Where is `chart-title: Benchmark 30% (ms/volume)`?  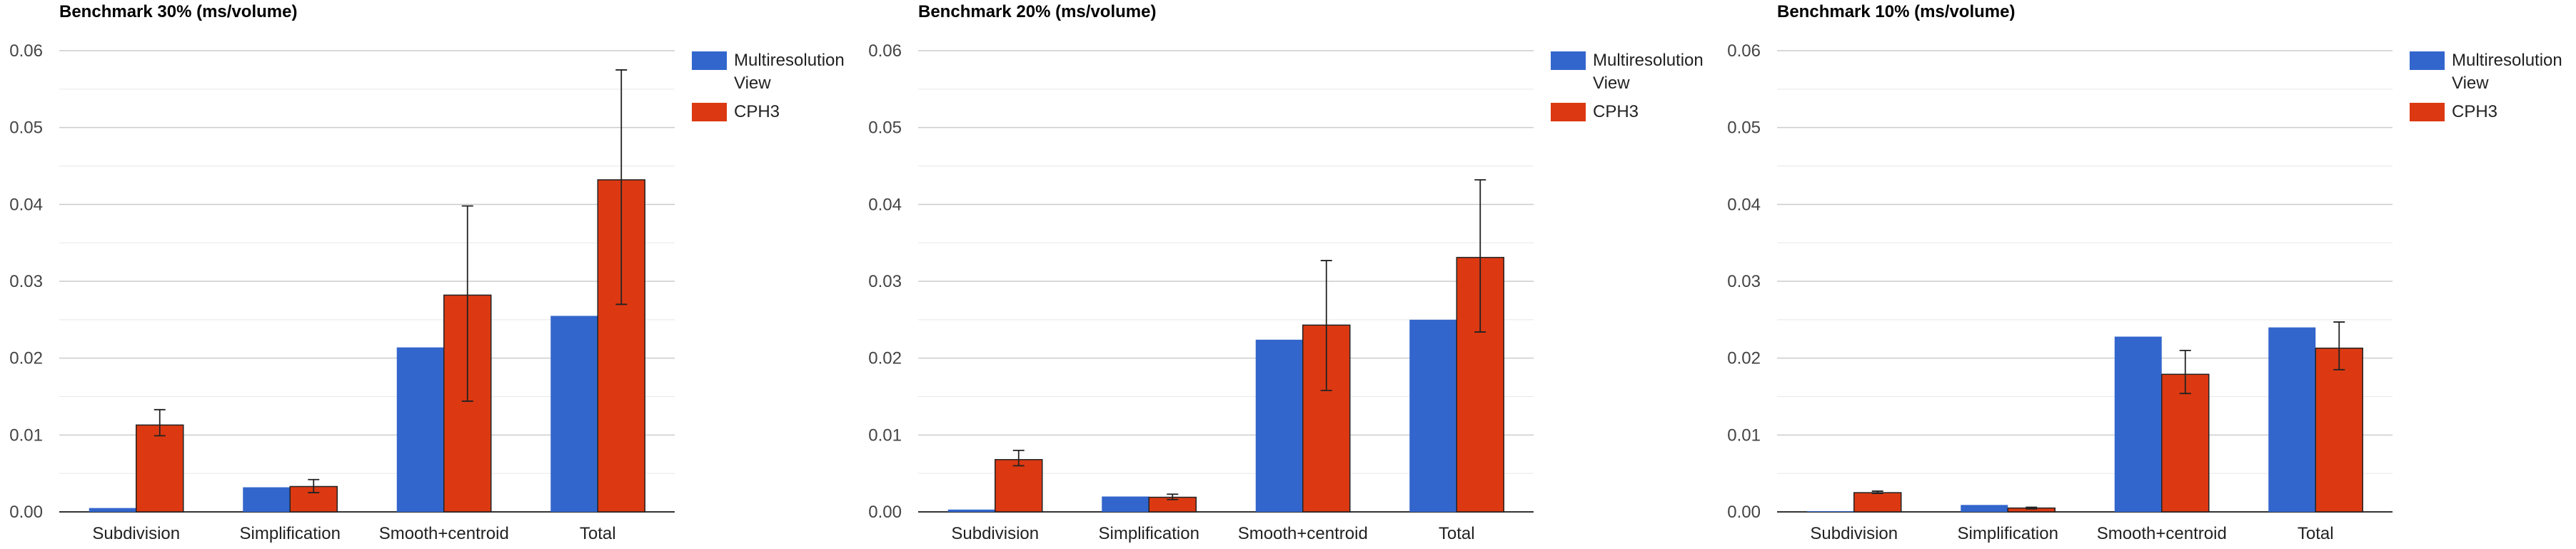 chart-title: Benchmark 30% (ms/volume) is located at coordinates (178, 11).